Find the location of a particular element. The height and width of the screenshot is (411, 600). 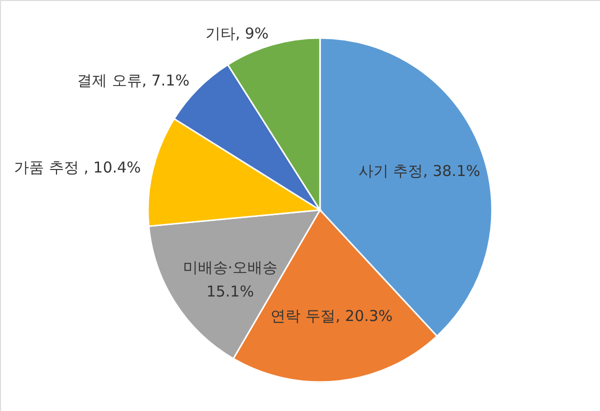

slice-label: 사기 추정, 38.1% is located at coordinates (419, 171).